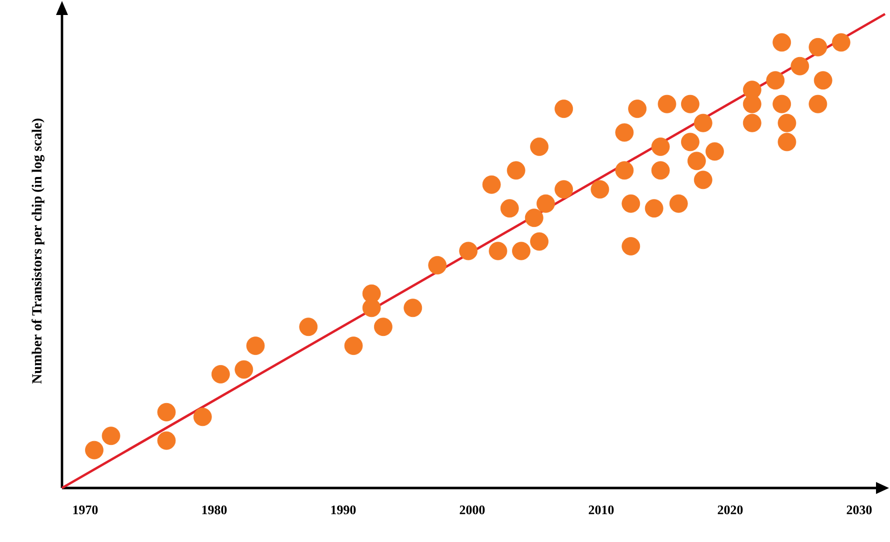 The image size is (890, 542). Describe the element at coordinates (730, 510) in the screenshot. I see `x-tick-label: 2020` at that location.